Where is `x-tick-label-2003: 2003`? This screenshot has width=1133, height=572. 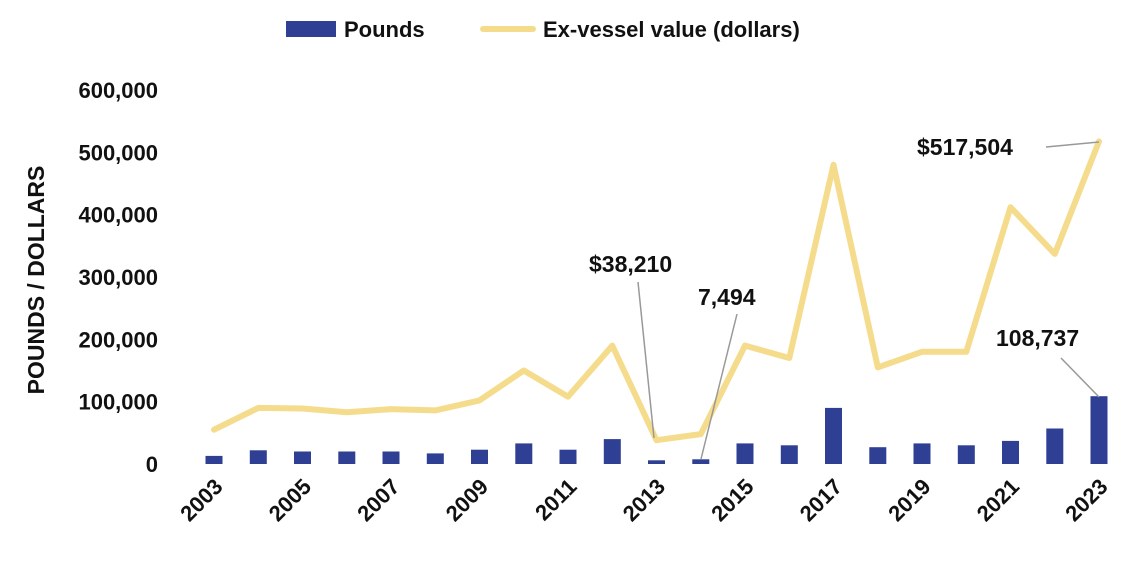
x-tick-label-2003: 2003 is located at coordinates (201, 500).